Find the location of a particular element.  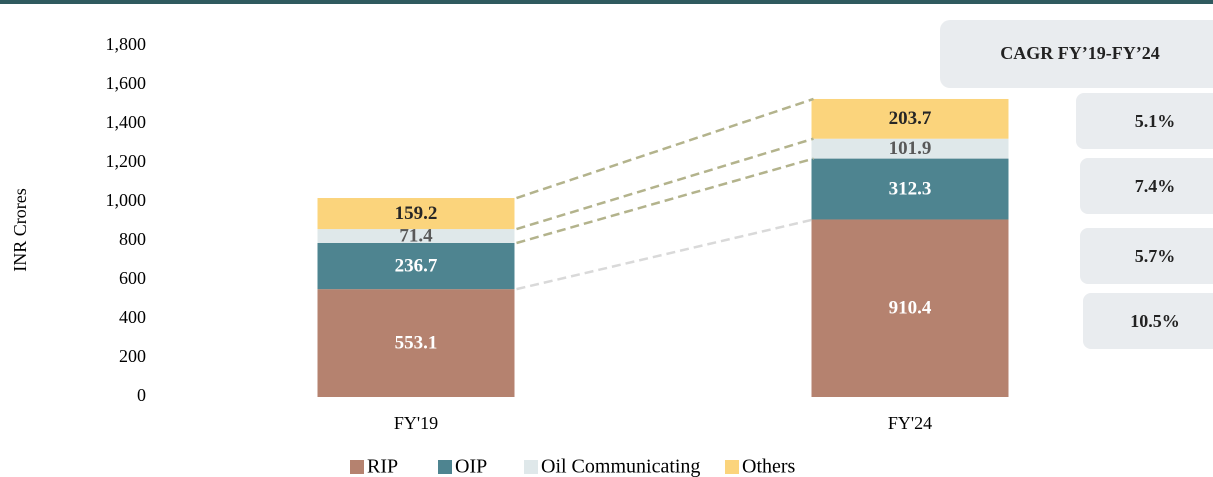

value-label: 203.7 is located at coordinates (910, 118).